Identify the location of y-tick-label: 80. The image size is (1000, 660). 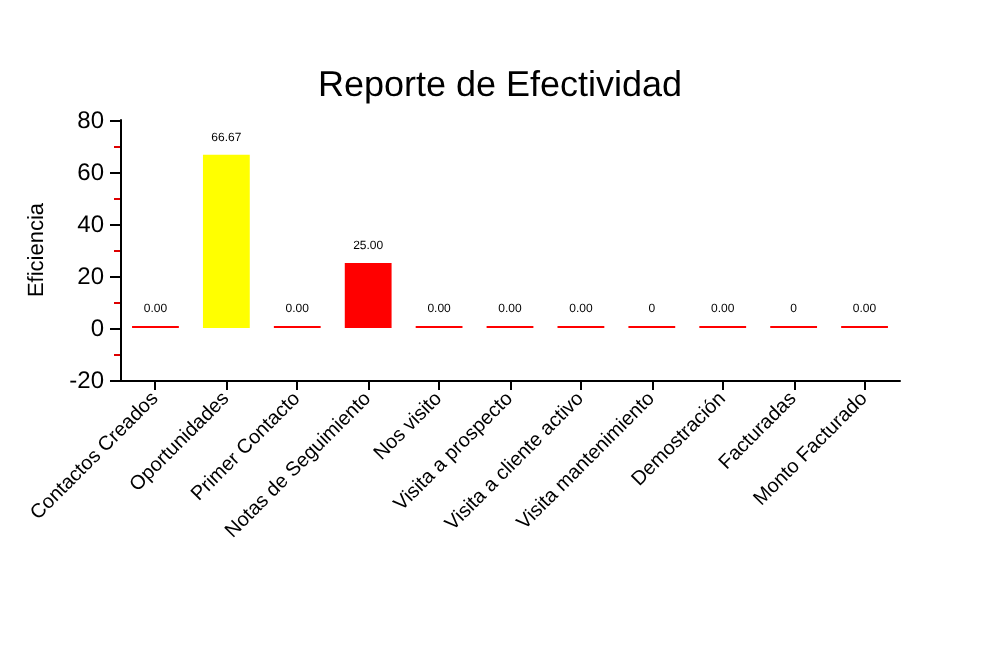
(91, 120).